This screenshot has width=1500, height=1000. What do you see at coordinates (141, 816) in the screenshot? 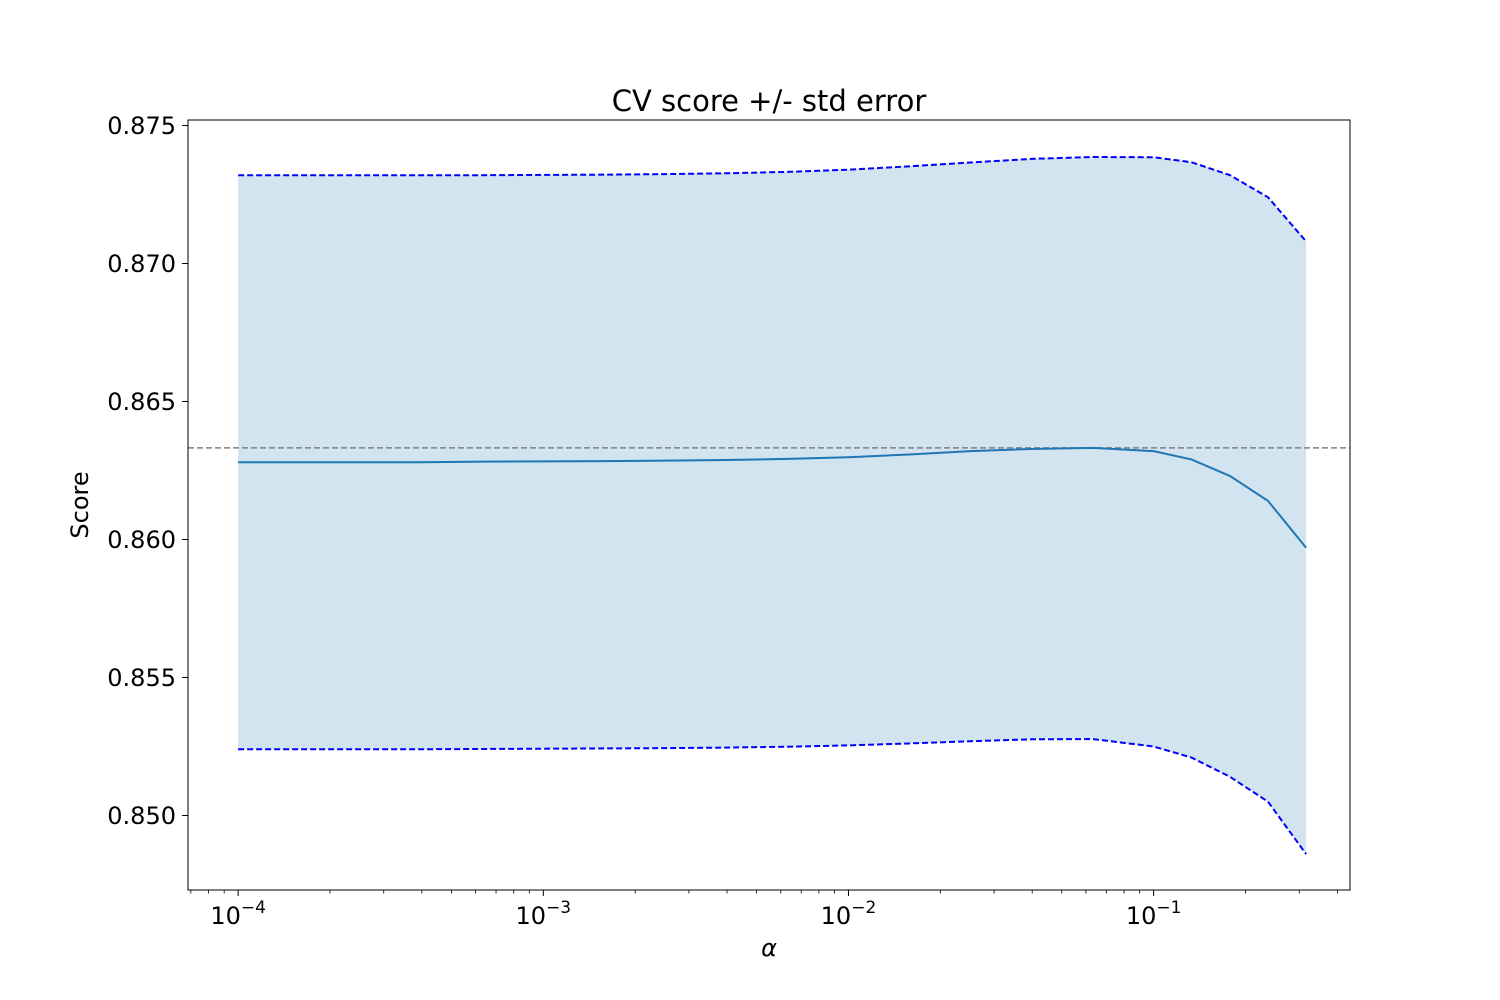
I see `y-tick-label: 0.850` at bounding box center [141, 816].